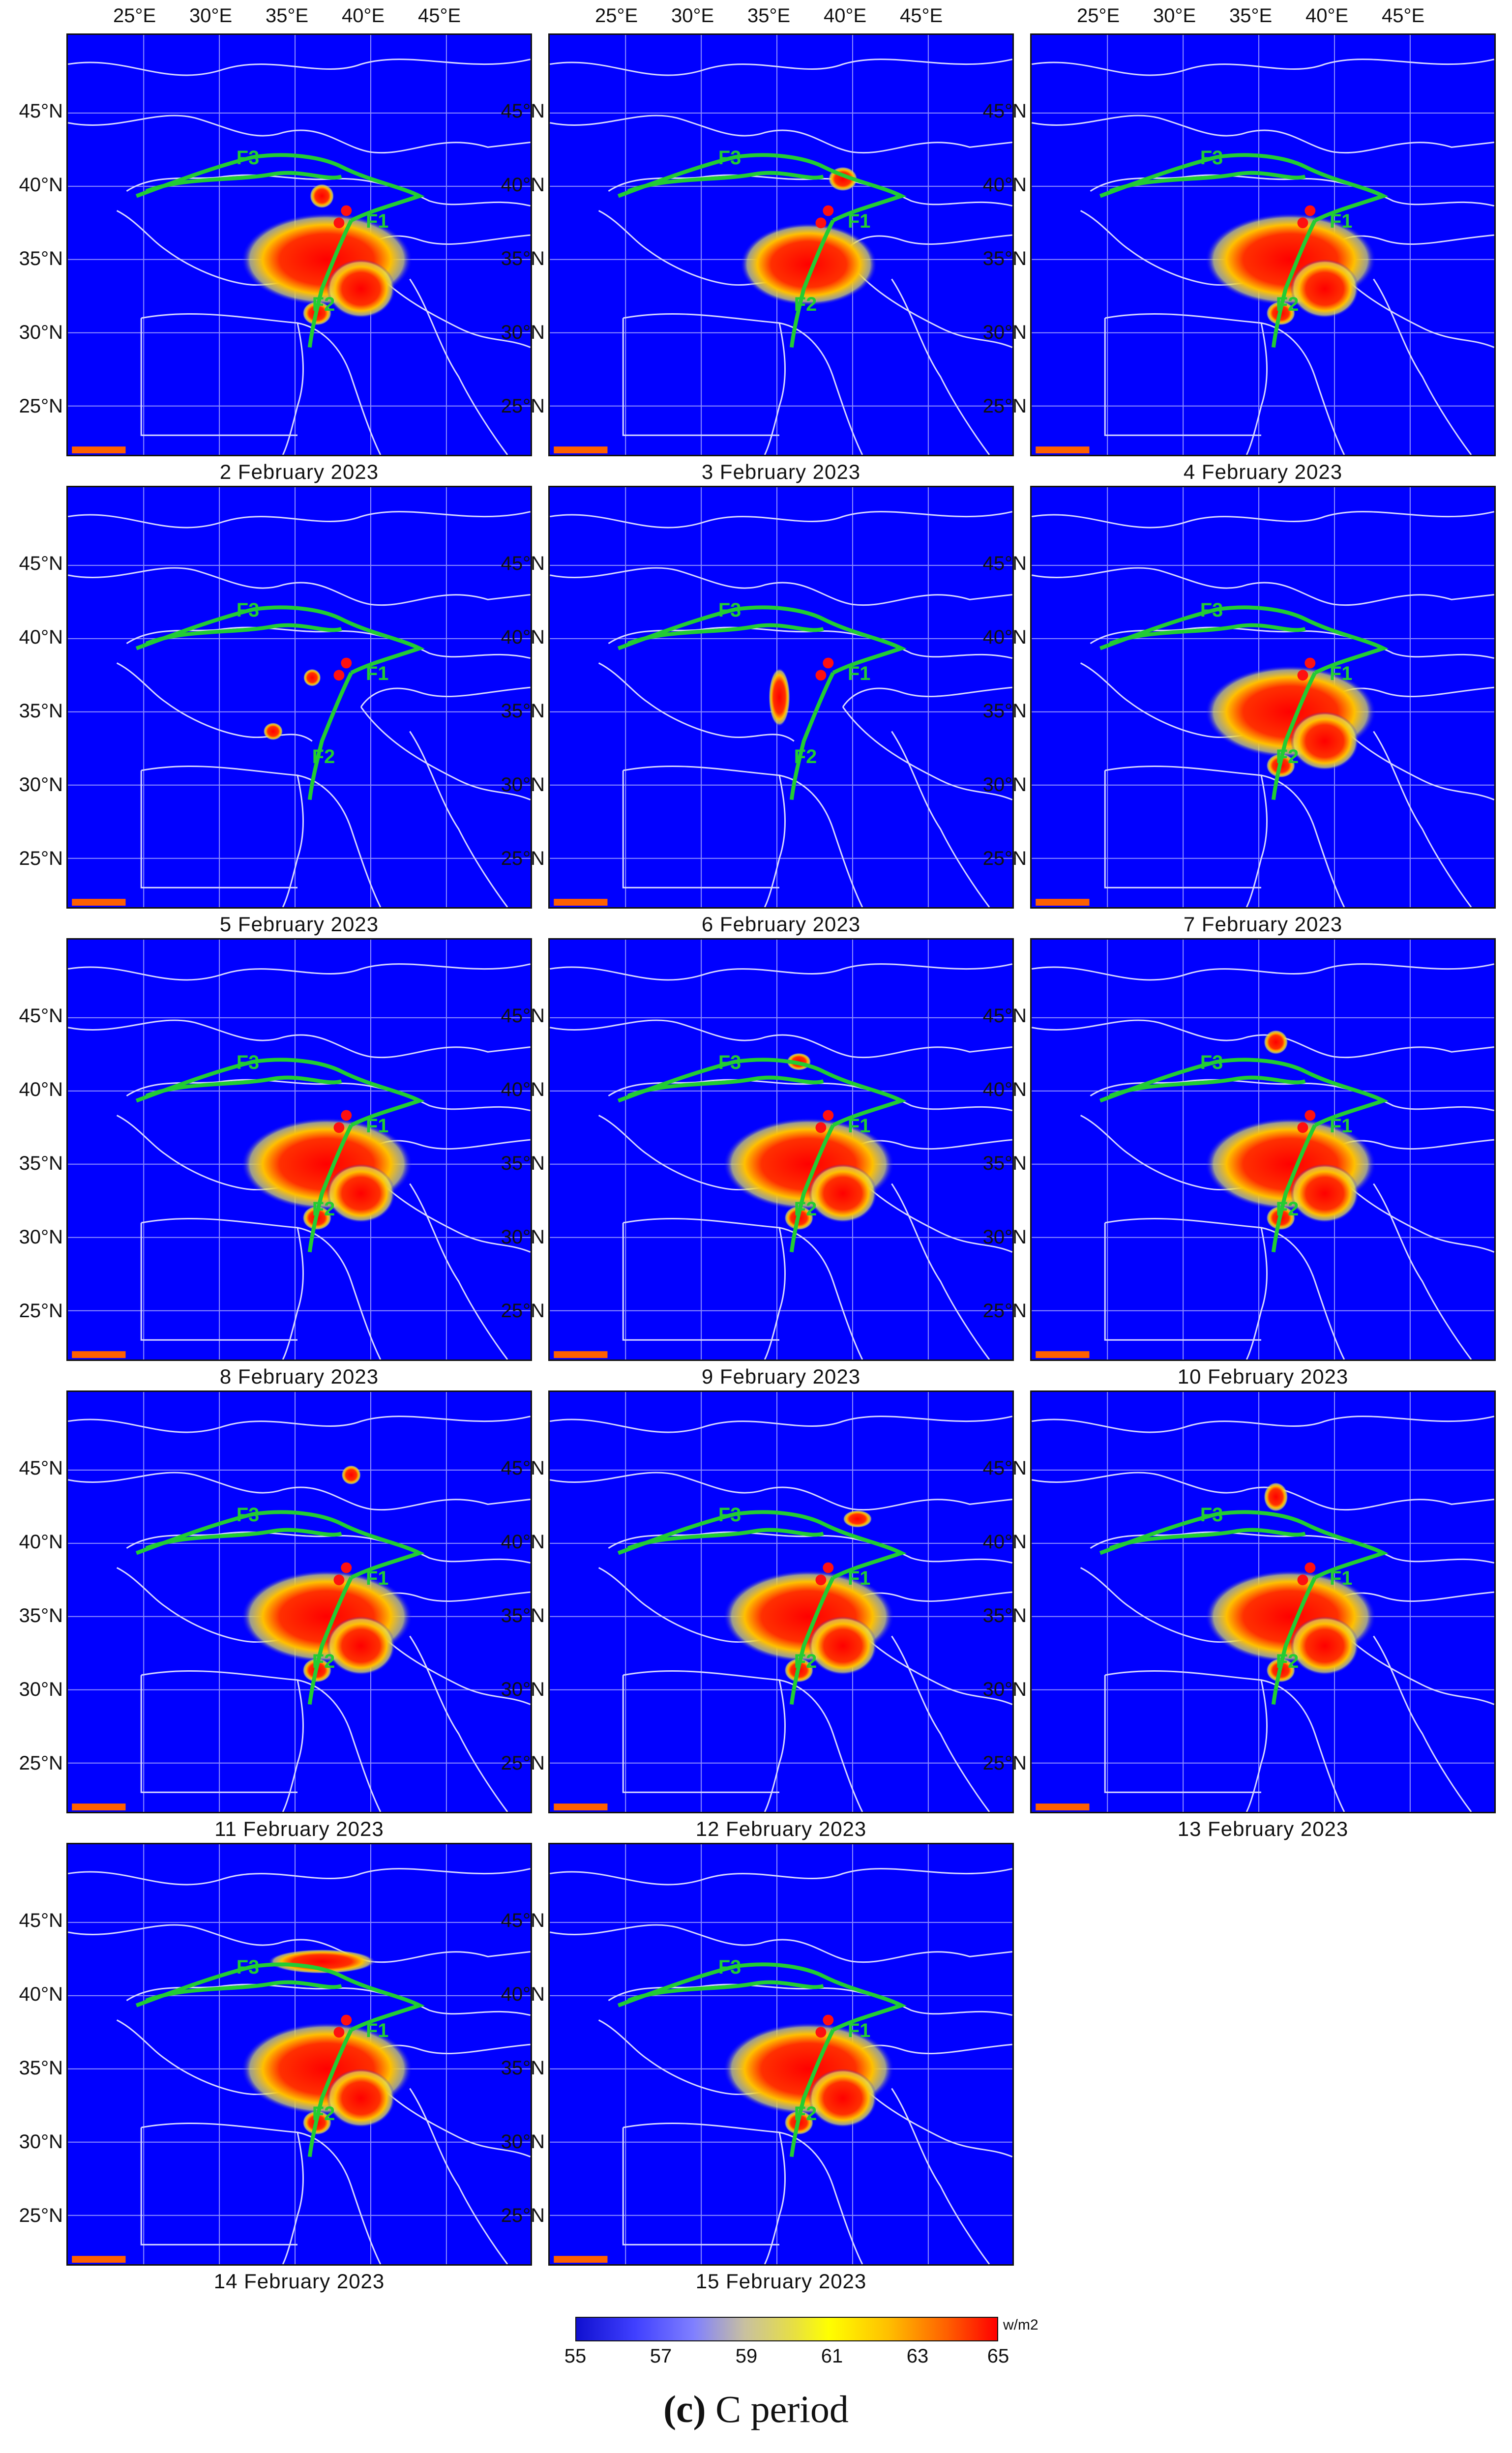  What do you see at coordinates (1263, 1828) in the screenshot?
I see `panel-date: 13 February 2023` at bounding box center [1263, 1828].